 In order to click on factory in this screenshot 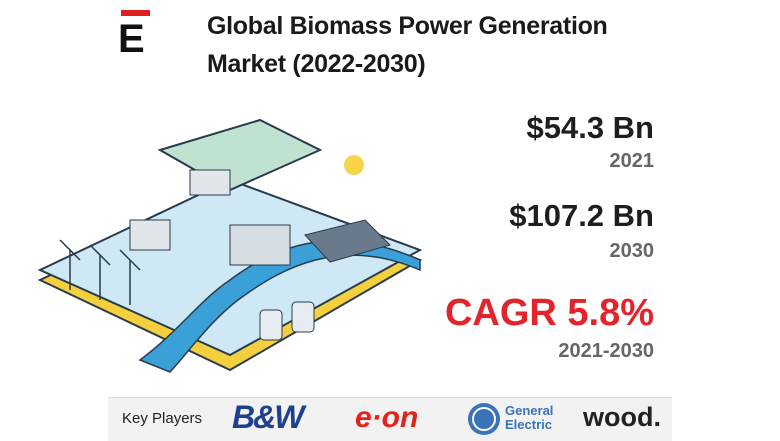, I will do `click(150, 235)`.